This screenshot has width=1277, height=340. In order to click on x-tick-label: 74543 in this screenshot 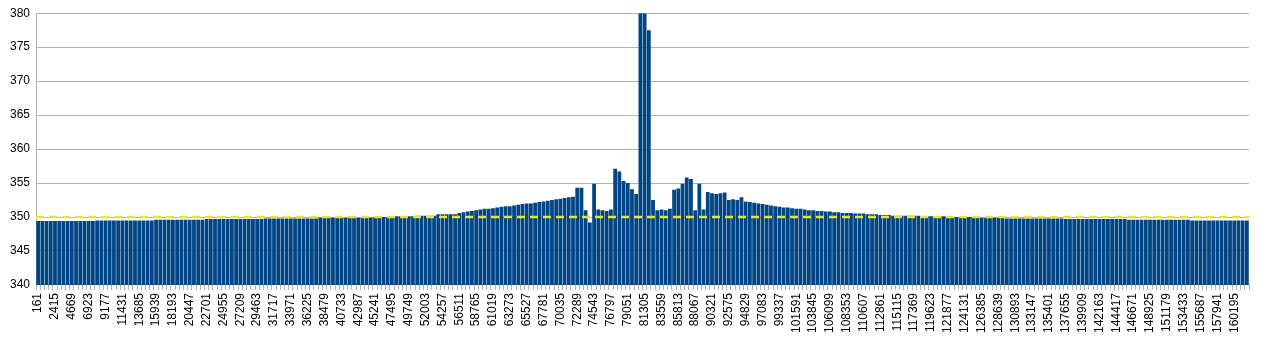, I will do `click(593, 309)`.